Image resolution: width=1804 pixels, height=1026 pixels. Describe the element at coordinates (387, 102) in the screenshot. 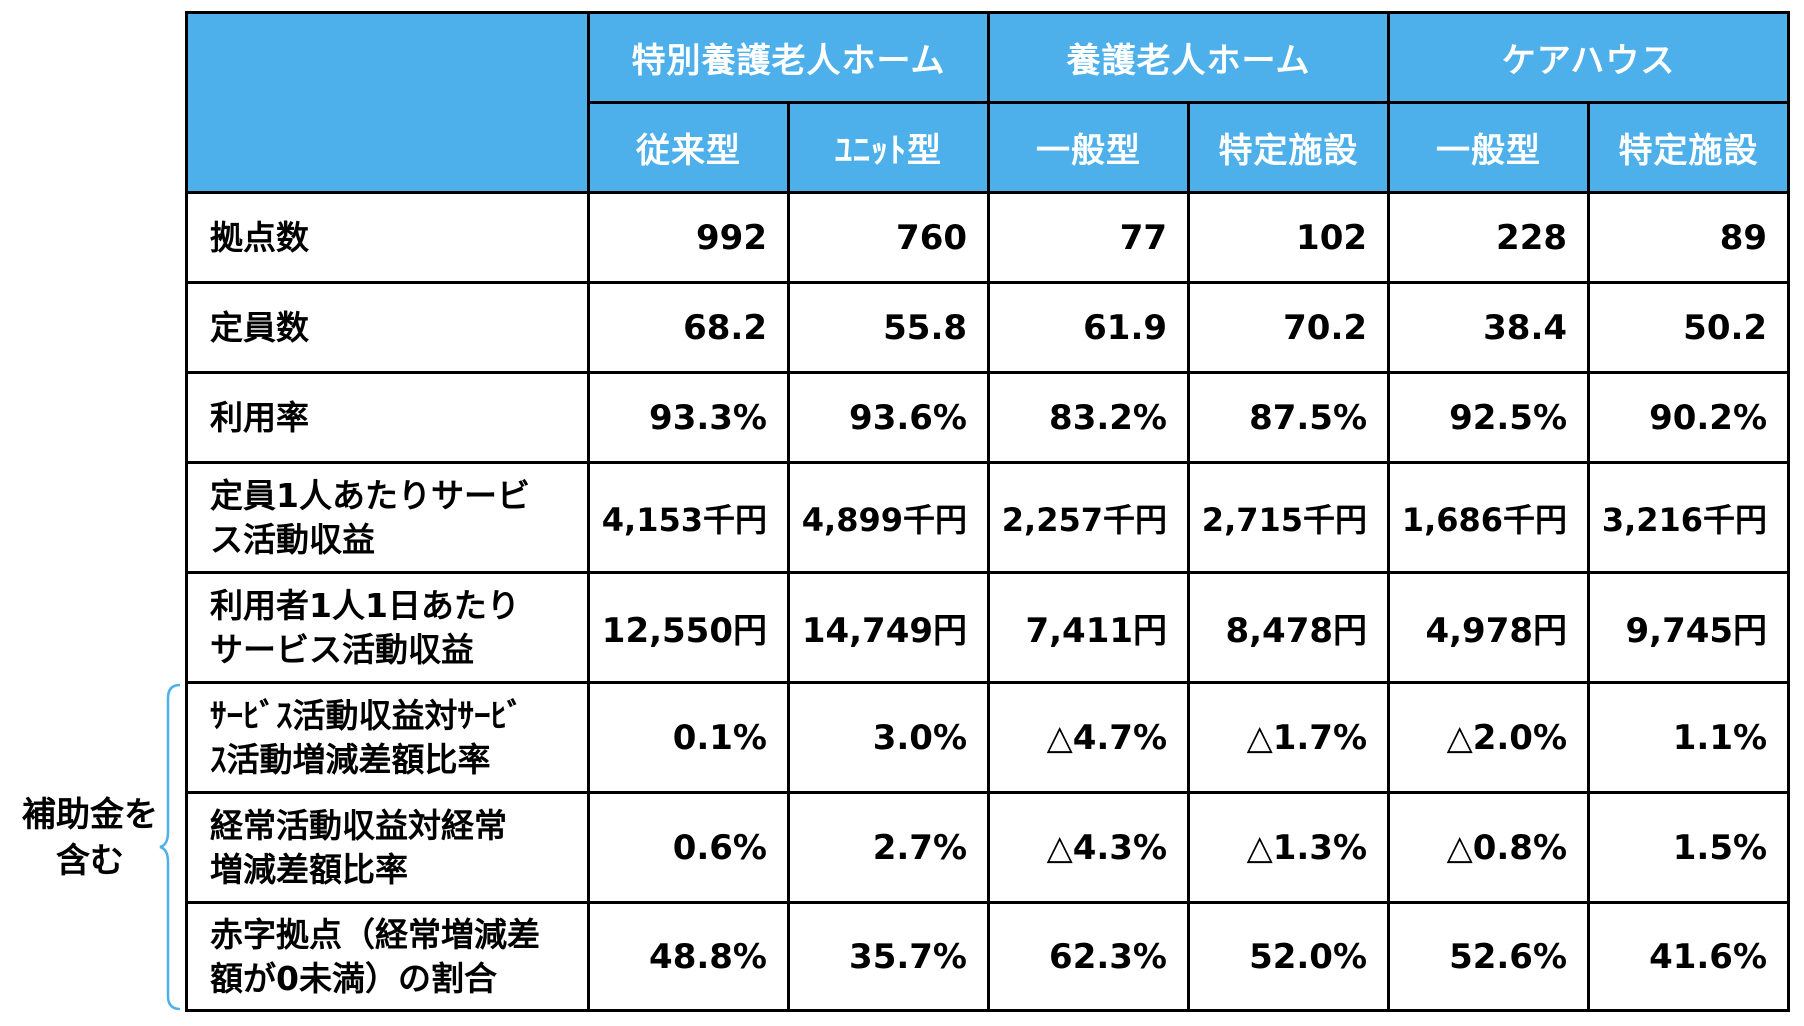

I see `header-corner-cell` at that location.